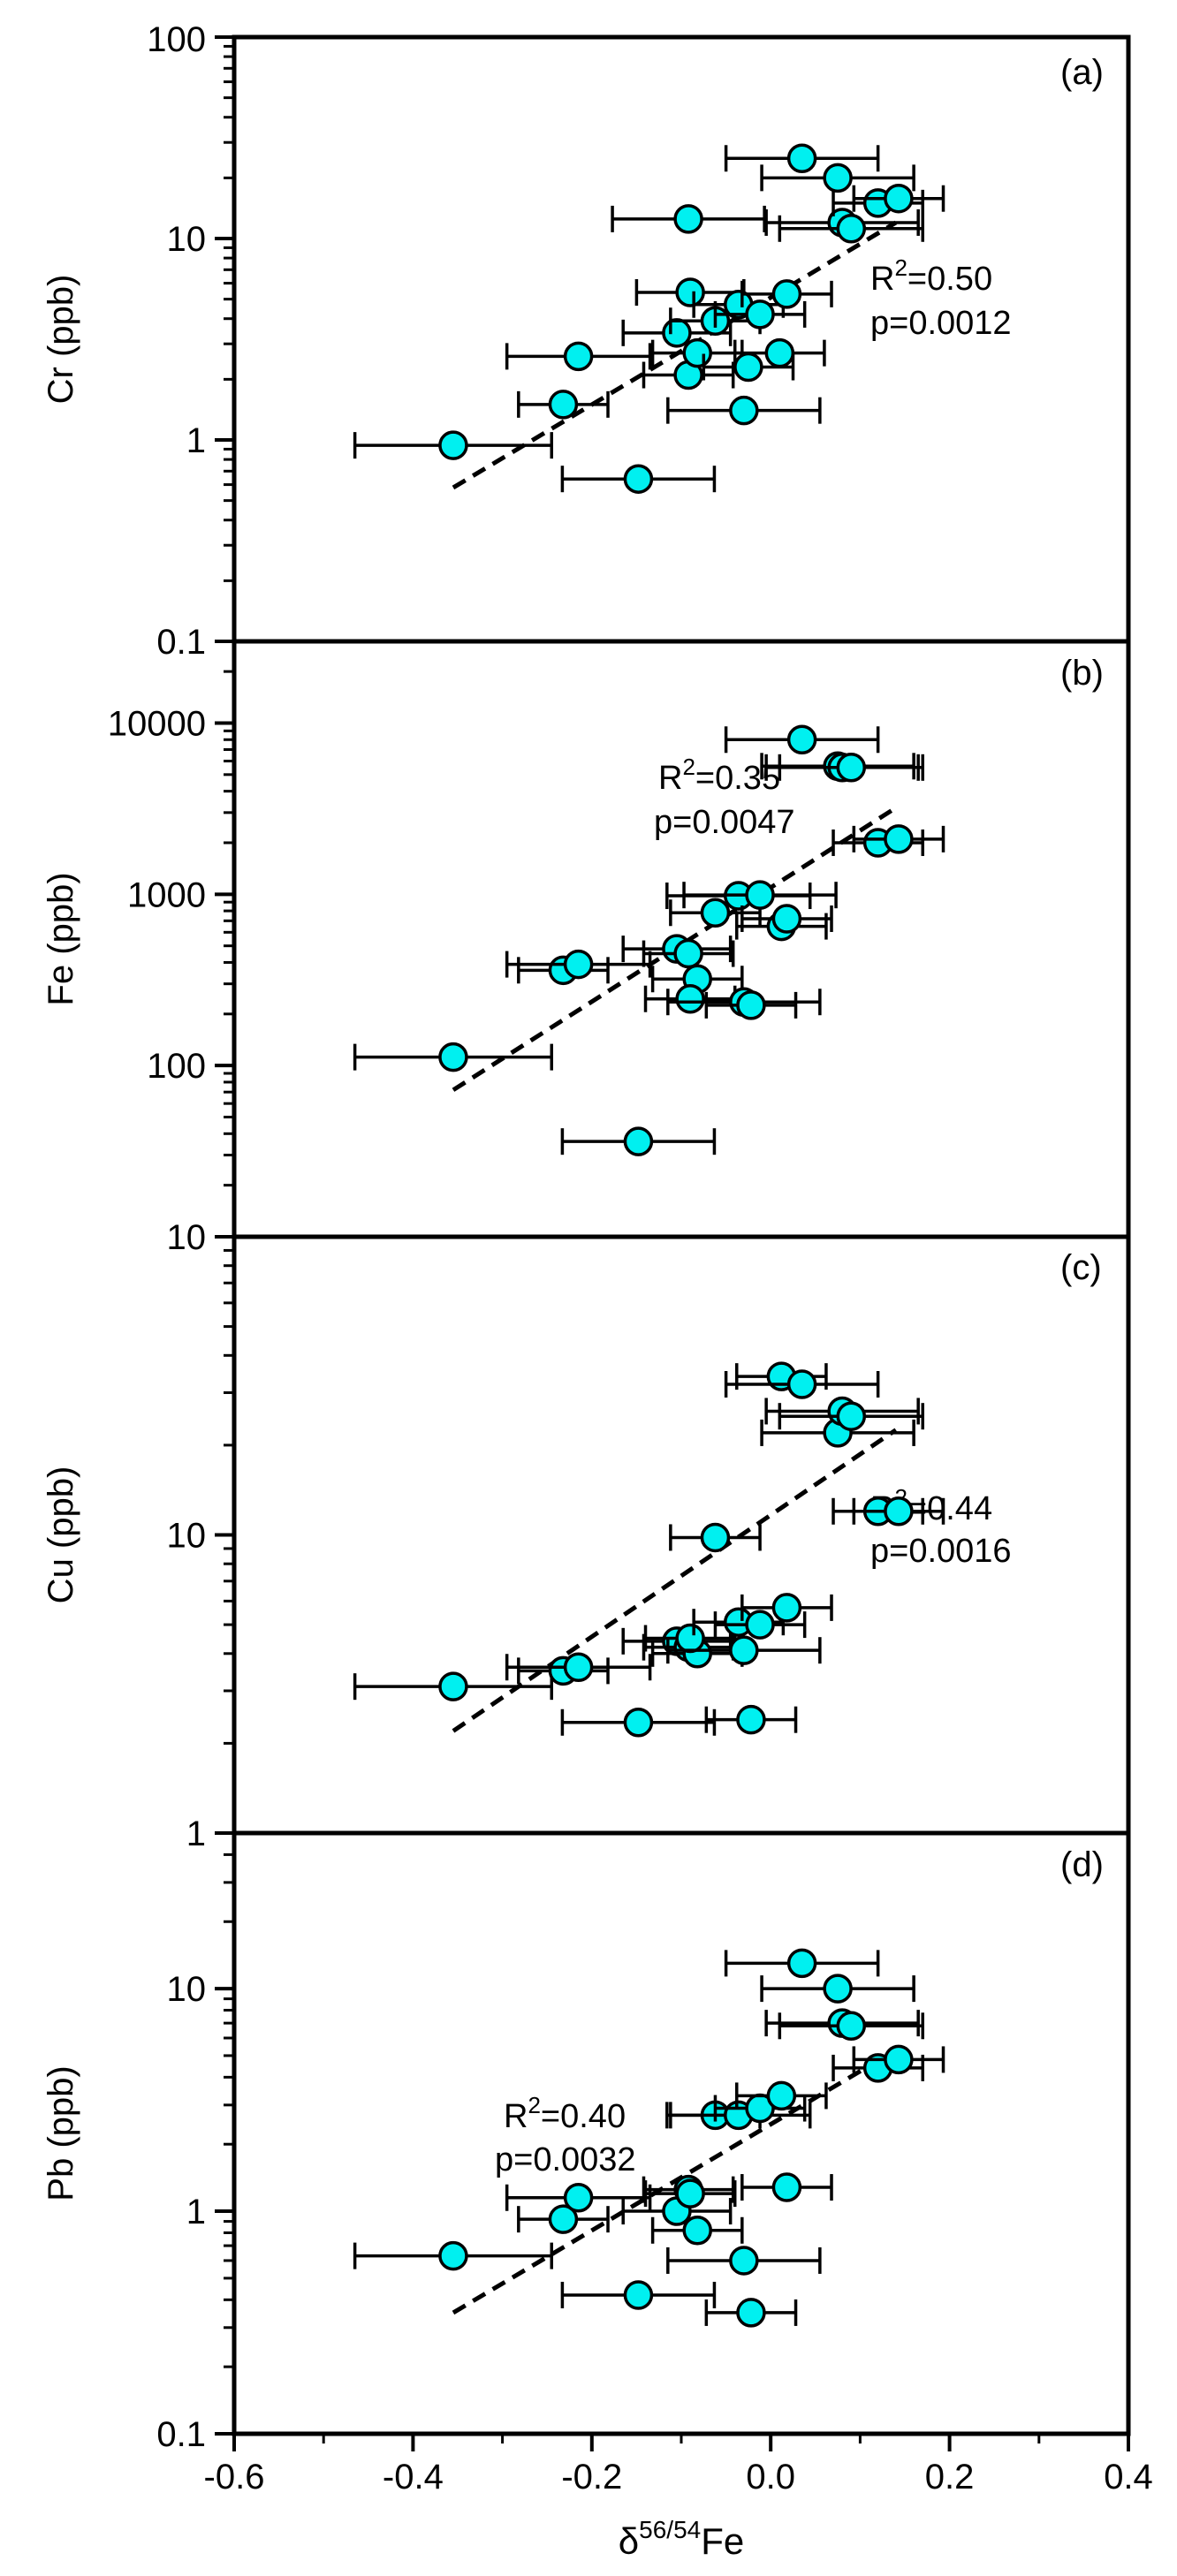 Image resolution: width=1177 pixels, height=2576 pixels. Describe the element at coordinates (565, 2113) in the screenshot. I see `r-squared-label: R2=0.40` at that location.